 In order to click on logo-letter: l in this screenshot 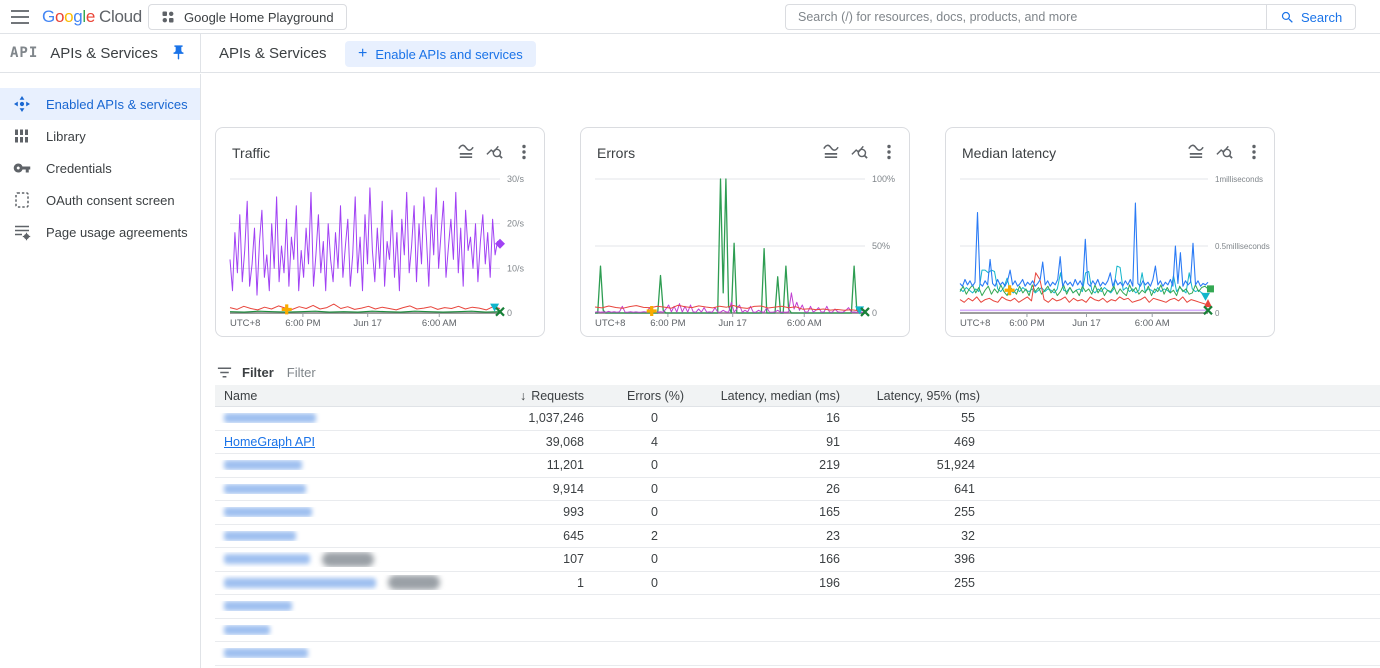, I will do `click(84, 16)`.